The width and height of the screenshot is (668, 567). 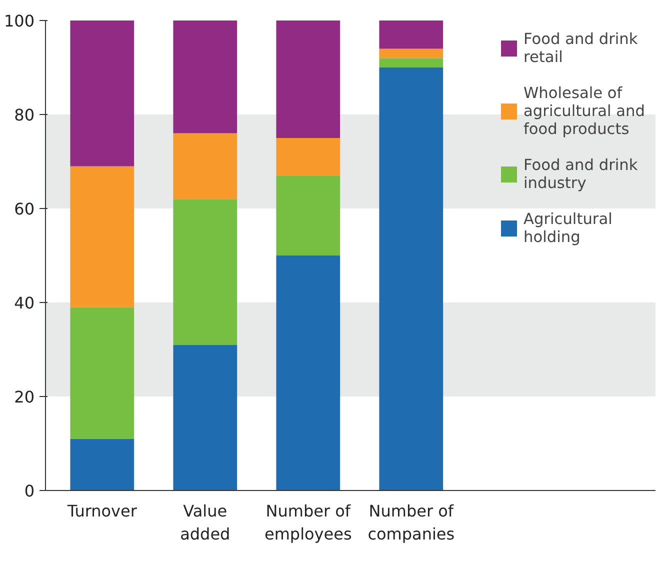 I want to click on legend-label: Agricultural holding, so click(x=568, y=228).